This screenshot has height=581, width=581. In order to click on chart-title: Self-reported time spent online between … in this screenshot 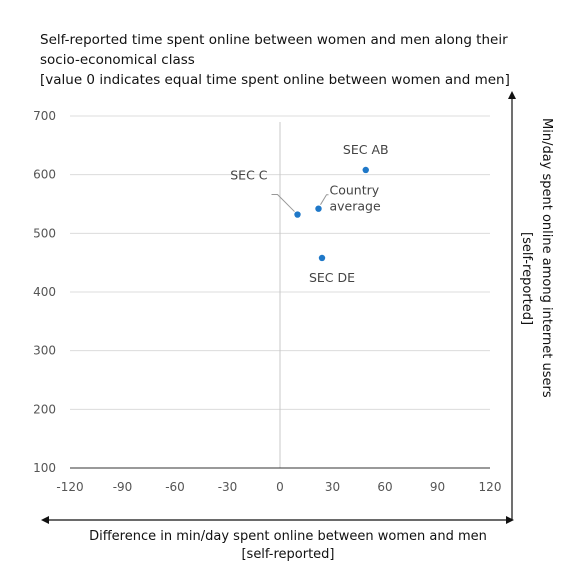, I will do `click(305, 60)`.